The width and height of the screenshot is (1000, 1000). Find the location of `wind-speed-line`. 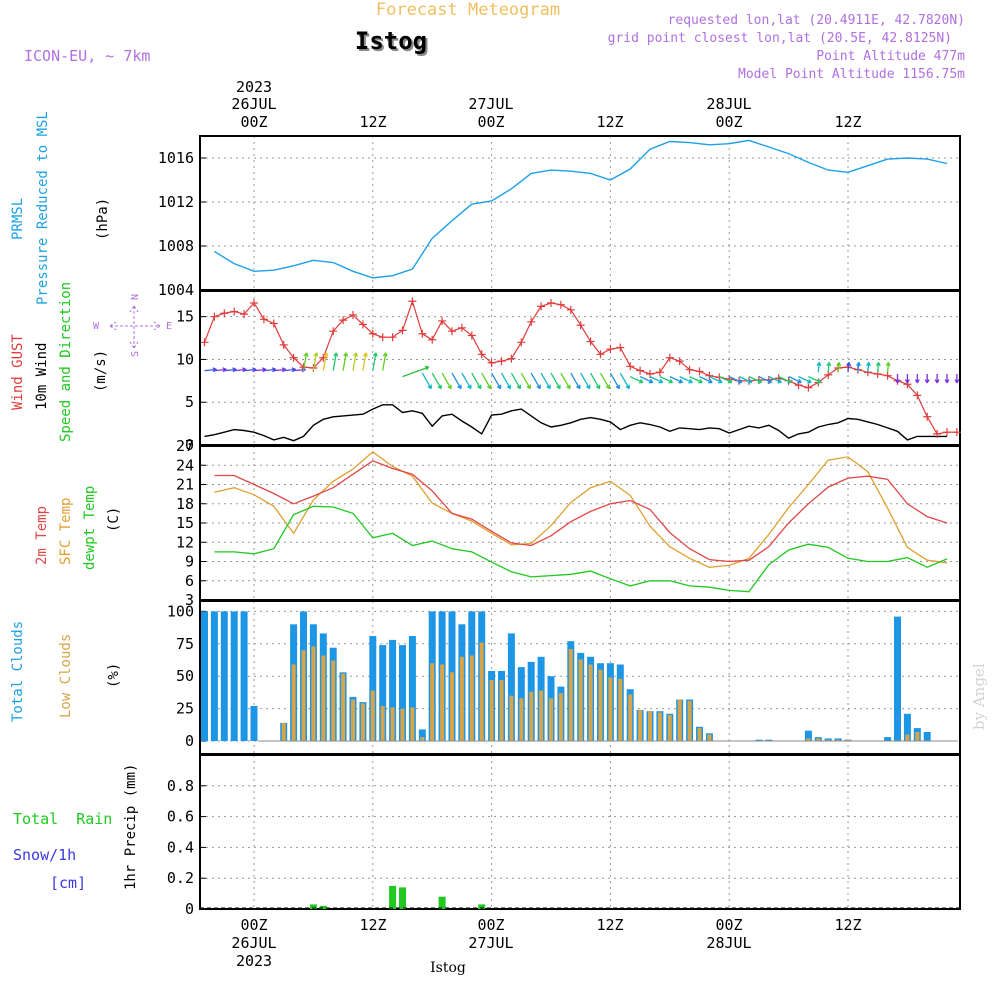

wind-speed-line is located at coordinates (575, 423).